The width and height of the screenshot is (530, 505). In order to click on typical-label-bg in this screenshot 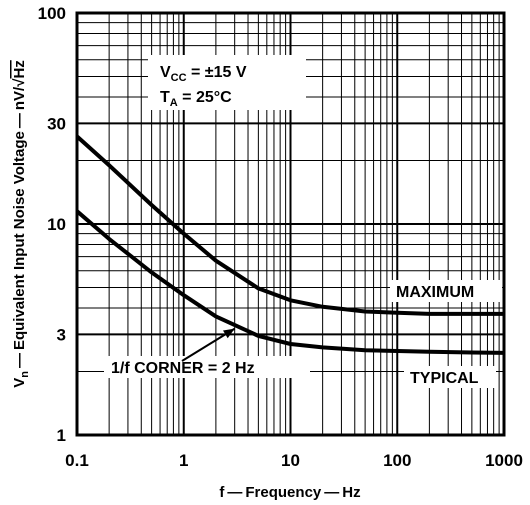, I will do `click(450, 377)`.